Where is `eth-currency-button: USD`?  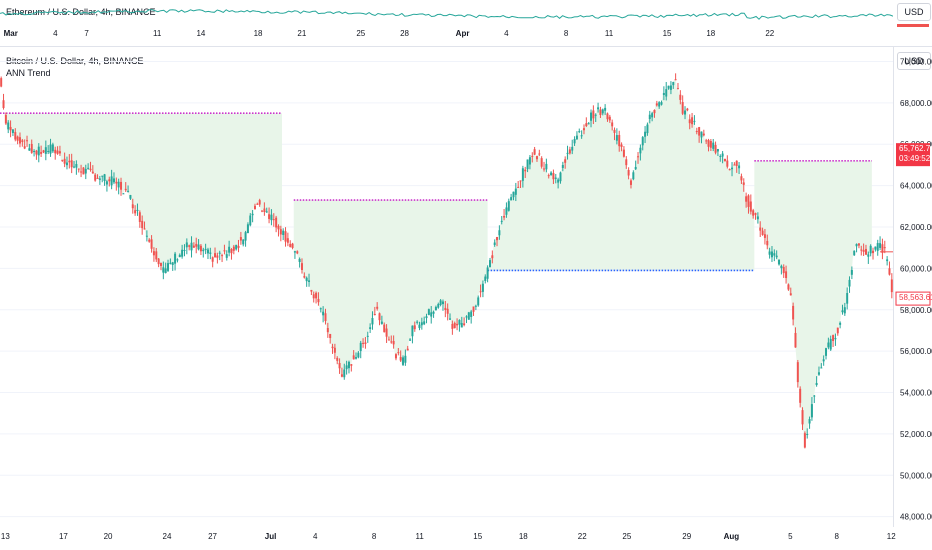
eth-currency-button: USD is located at coordinates (914, 12).